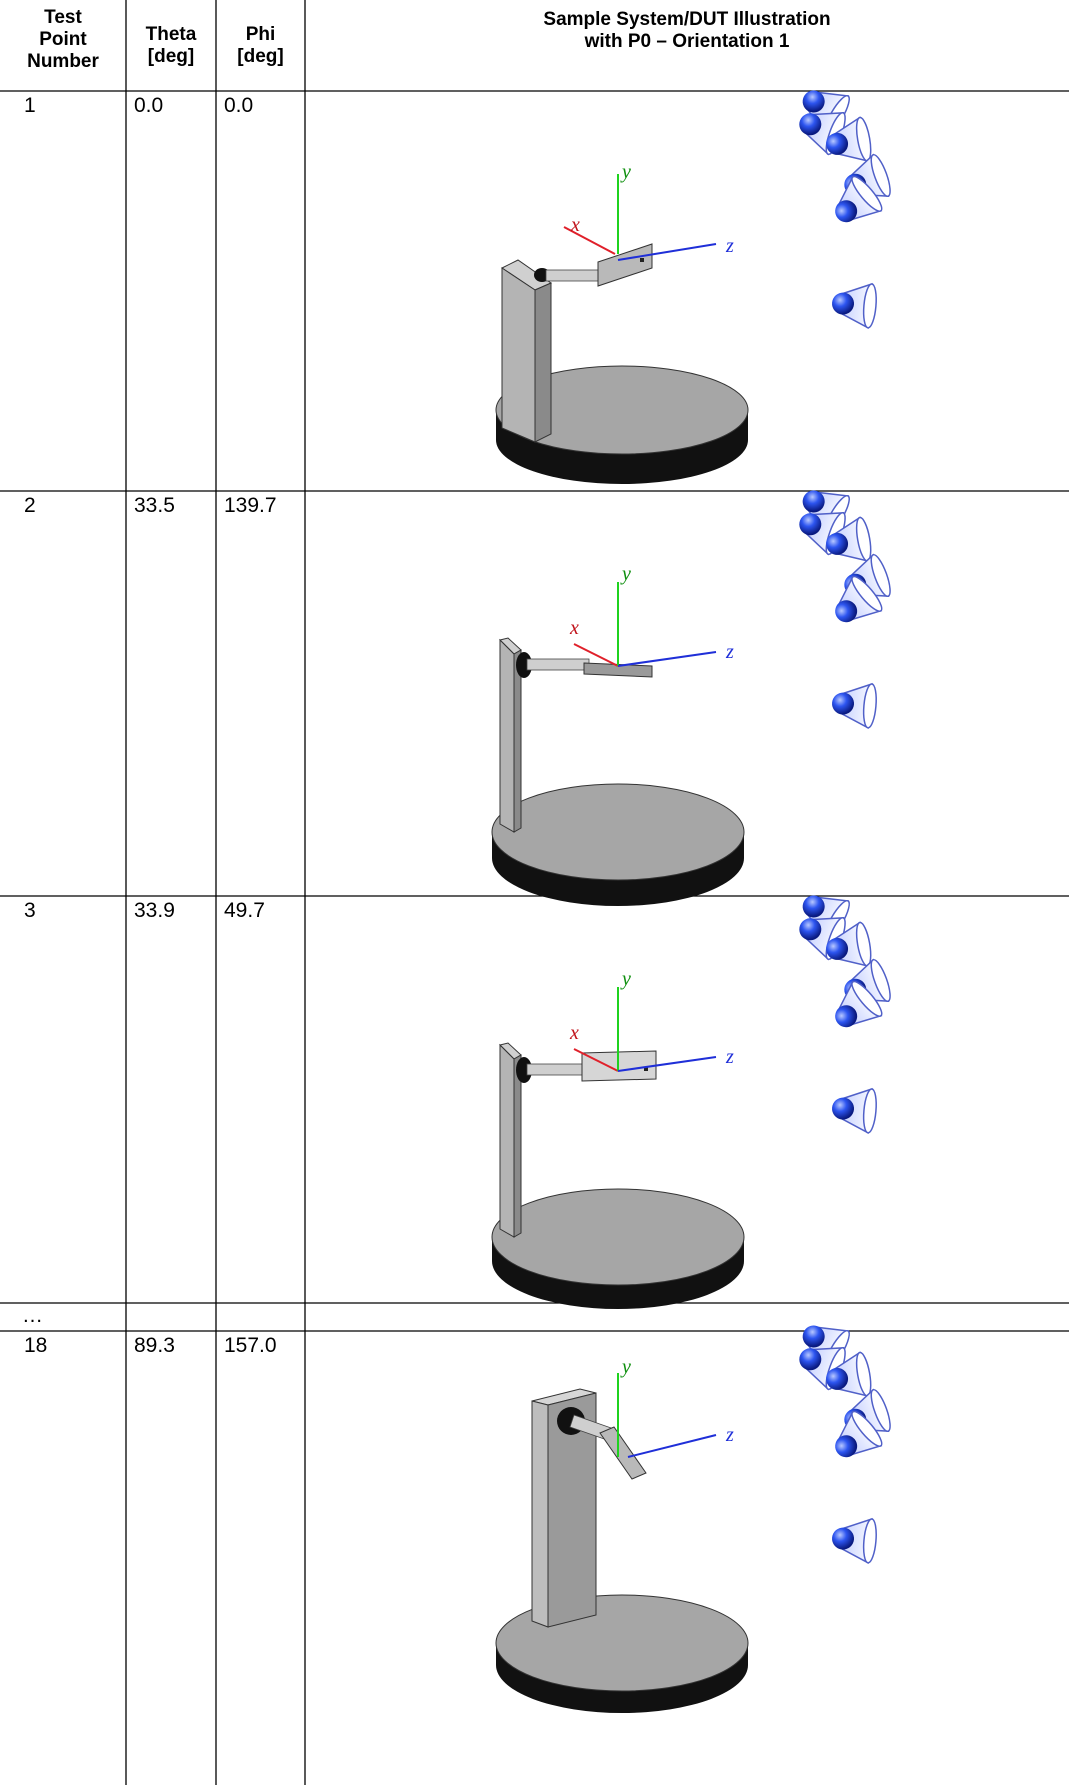 This screenshot has width=1069, height=1785. What do you see at coordinates (154, 505) in the screenshot?
I see `row-2-theta: 33.5` at bounding box center [154, 505].